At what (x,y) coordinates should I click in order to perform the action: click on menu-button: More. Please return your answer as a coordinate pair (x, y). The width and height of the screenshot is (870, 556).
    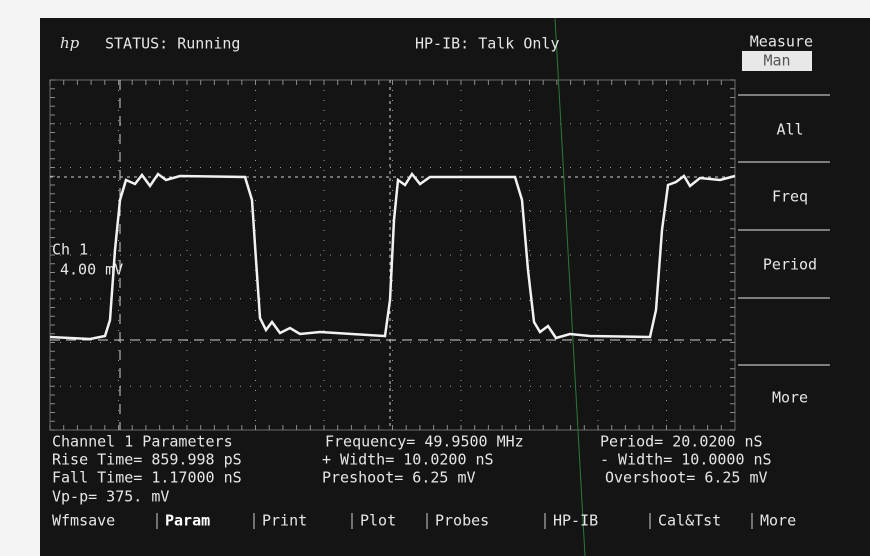
    Looking at the image, I should click on (790, 398).